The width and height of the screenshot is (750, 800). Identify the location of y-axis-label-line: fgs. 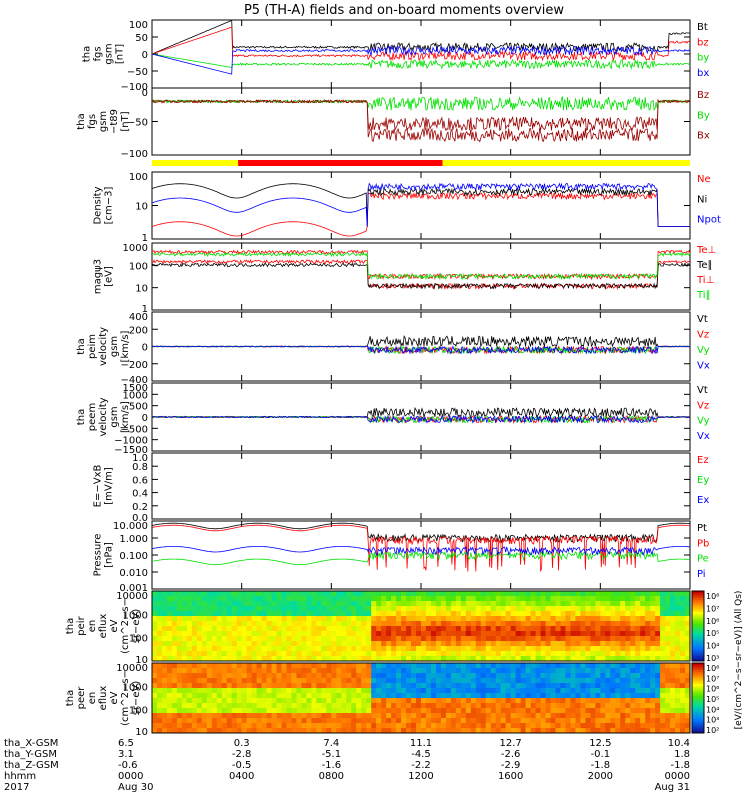
(92, 121).